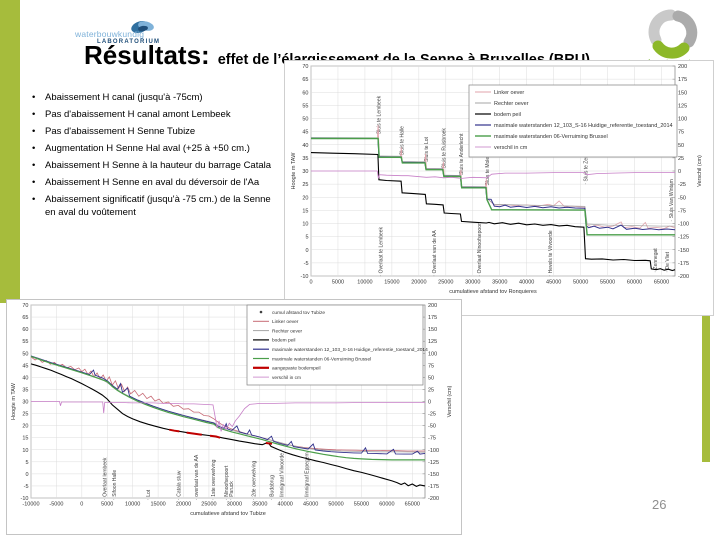  What do you see at coordinates (179, 483) in the screenshot?
I see `svg-text: Catala stuw` at bounding box center [179, 483].